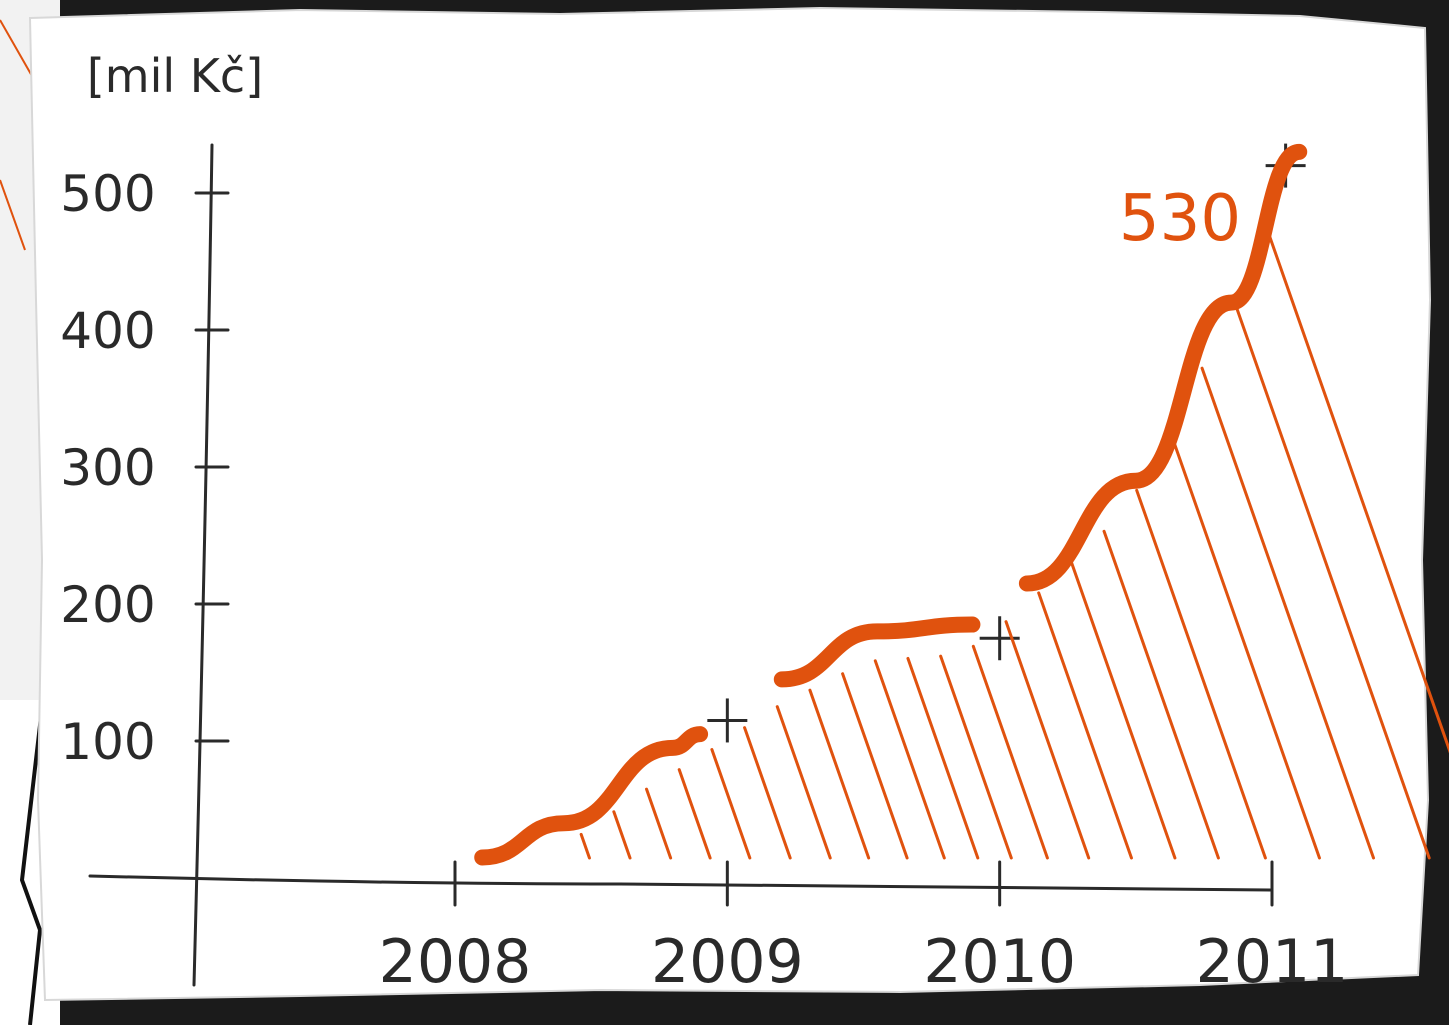  What do you see at coordinates (1272, 962) in the screenshot?
I see `x-tick-label: 2011` at bounding box center [1272, 962].